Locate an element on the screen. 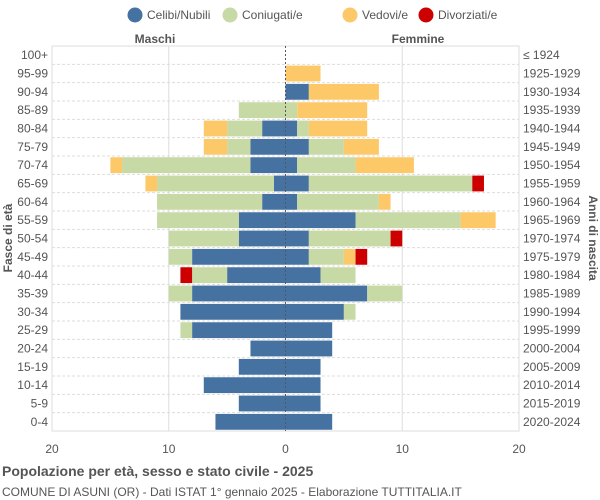 Image resolution: width=600 pixels, height=500 pixels. age-label: 60-64 is located at coordinates (32, 202).